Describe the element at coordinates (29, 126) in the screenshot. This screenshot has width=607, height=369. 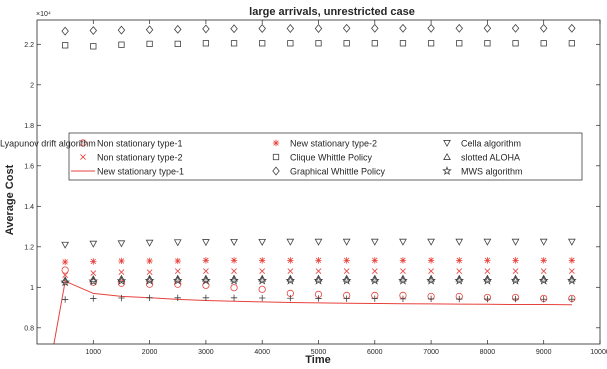
I see `y-tick-label-18000: 1.8` at that location.